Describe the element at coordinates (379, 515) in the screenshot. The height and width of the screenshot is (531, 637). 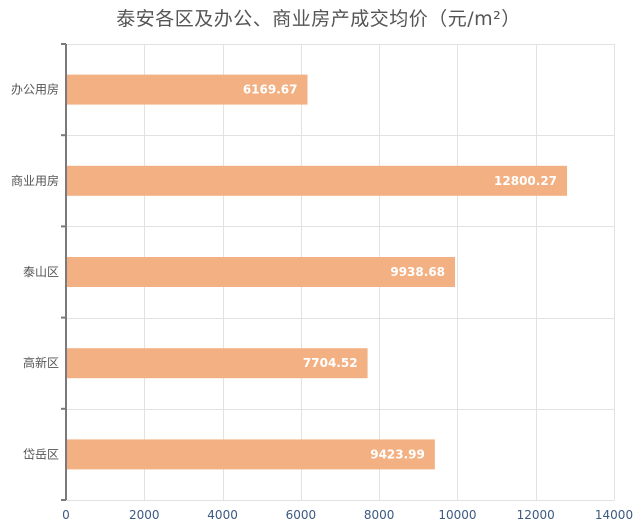
I see `x-tick-label: 8000` at that location.